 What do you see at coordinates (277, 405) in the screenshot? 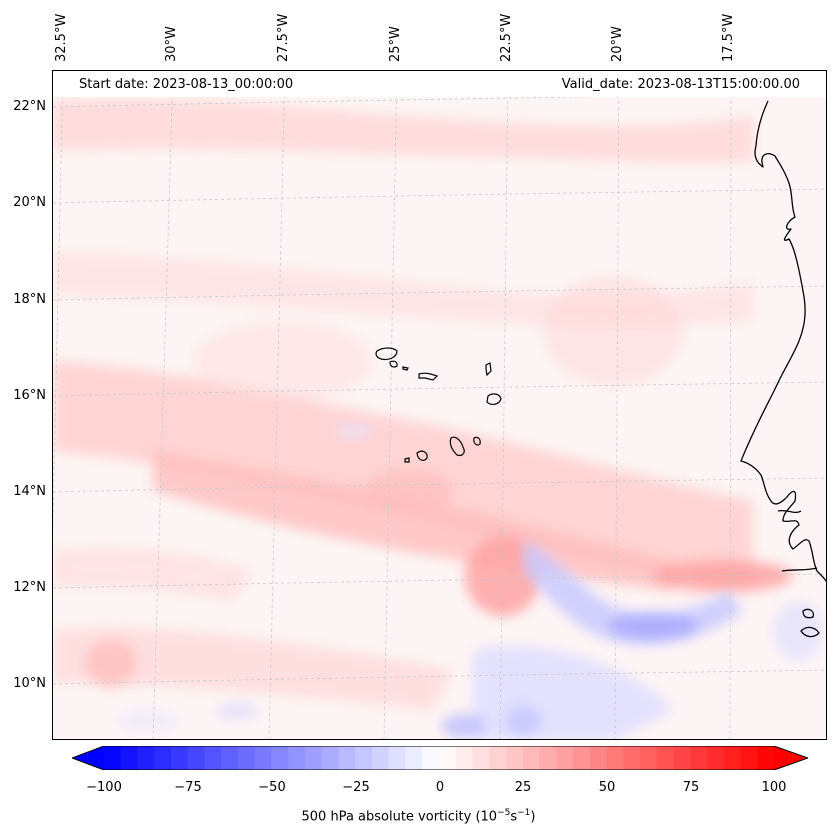
I see `graticule-lon-27-5w` at bounding box center [277, 405].